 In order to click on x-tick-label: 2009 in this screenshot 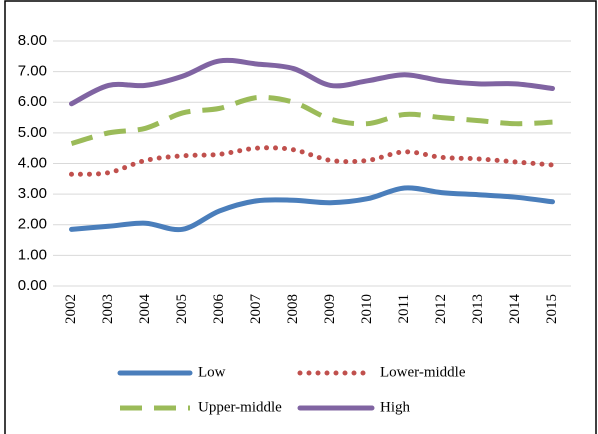, I will do `click(330, 309)`.